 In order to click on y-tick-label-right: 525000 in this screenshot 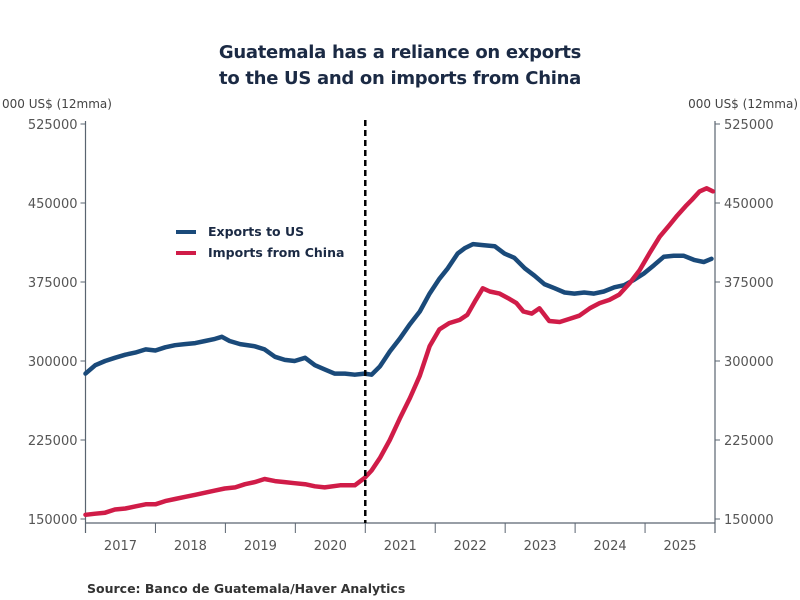, I will do `click(749, 125)`.